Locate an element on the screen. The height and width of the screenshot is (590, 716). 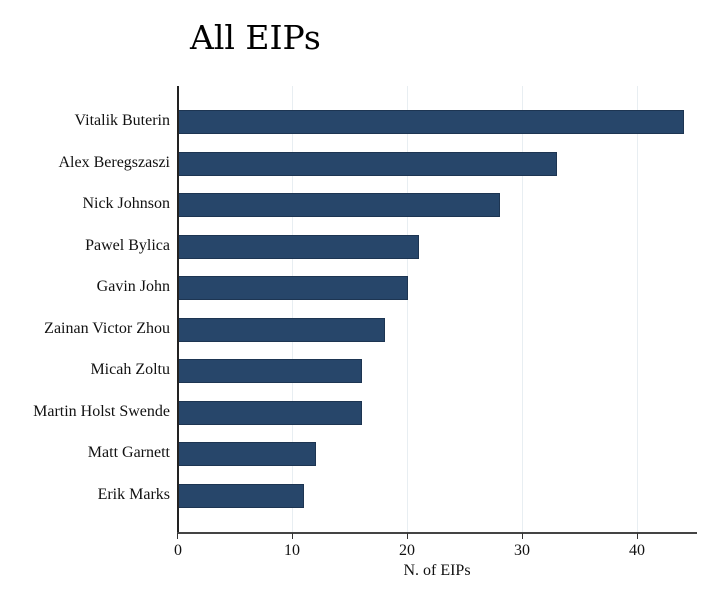
y-category-label: Zainan Victor Zhou is located at coordinates (107, 328).